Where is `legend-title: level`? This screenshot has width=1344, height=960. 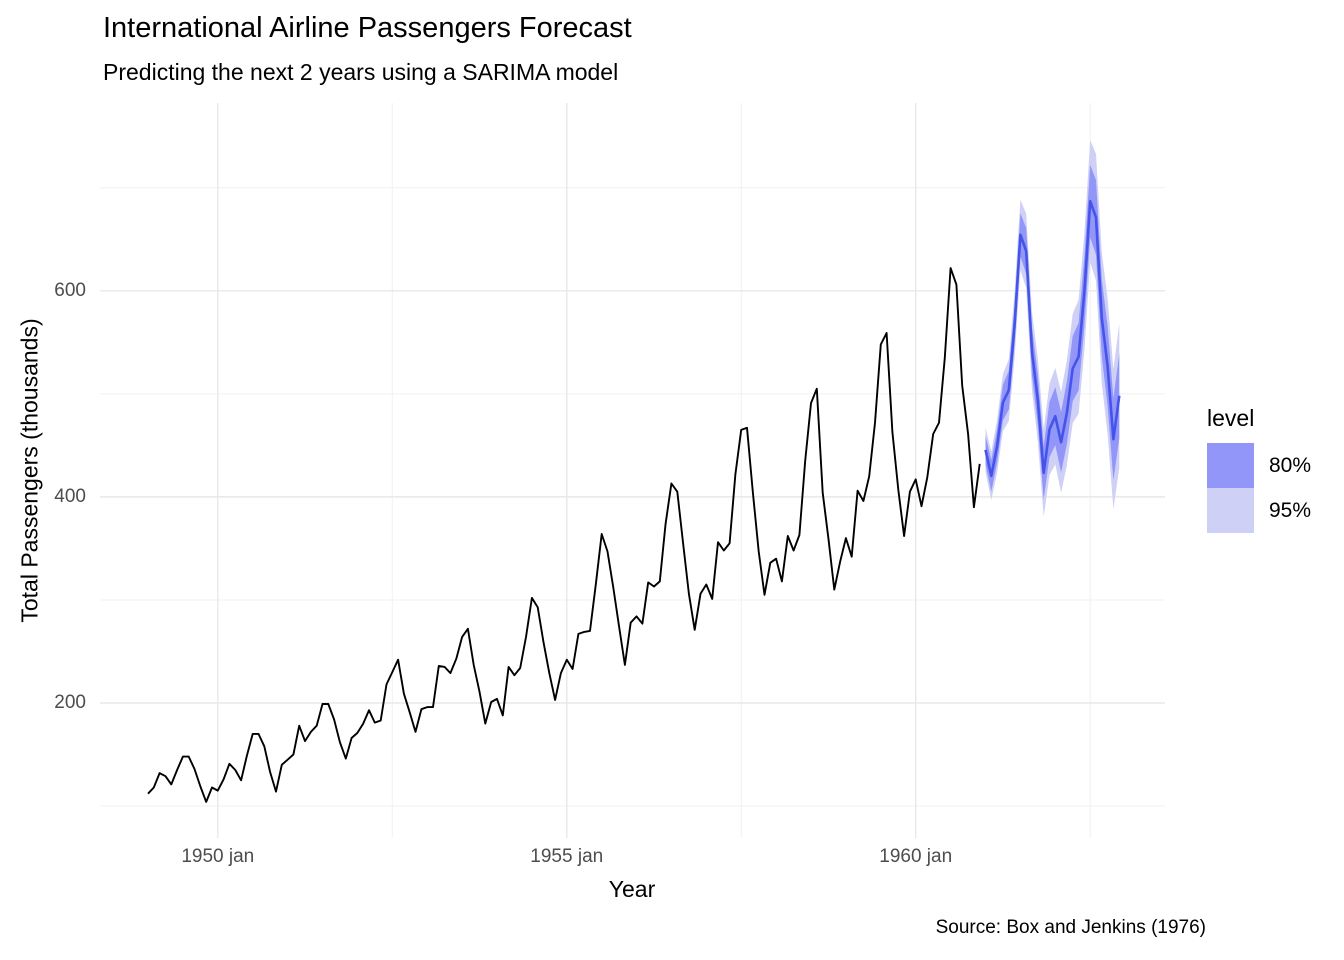 legend-title: level is located at coordinates (1231, 418).